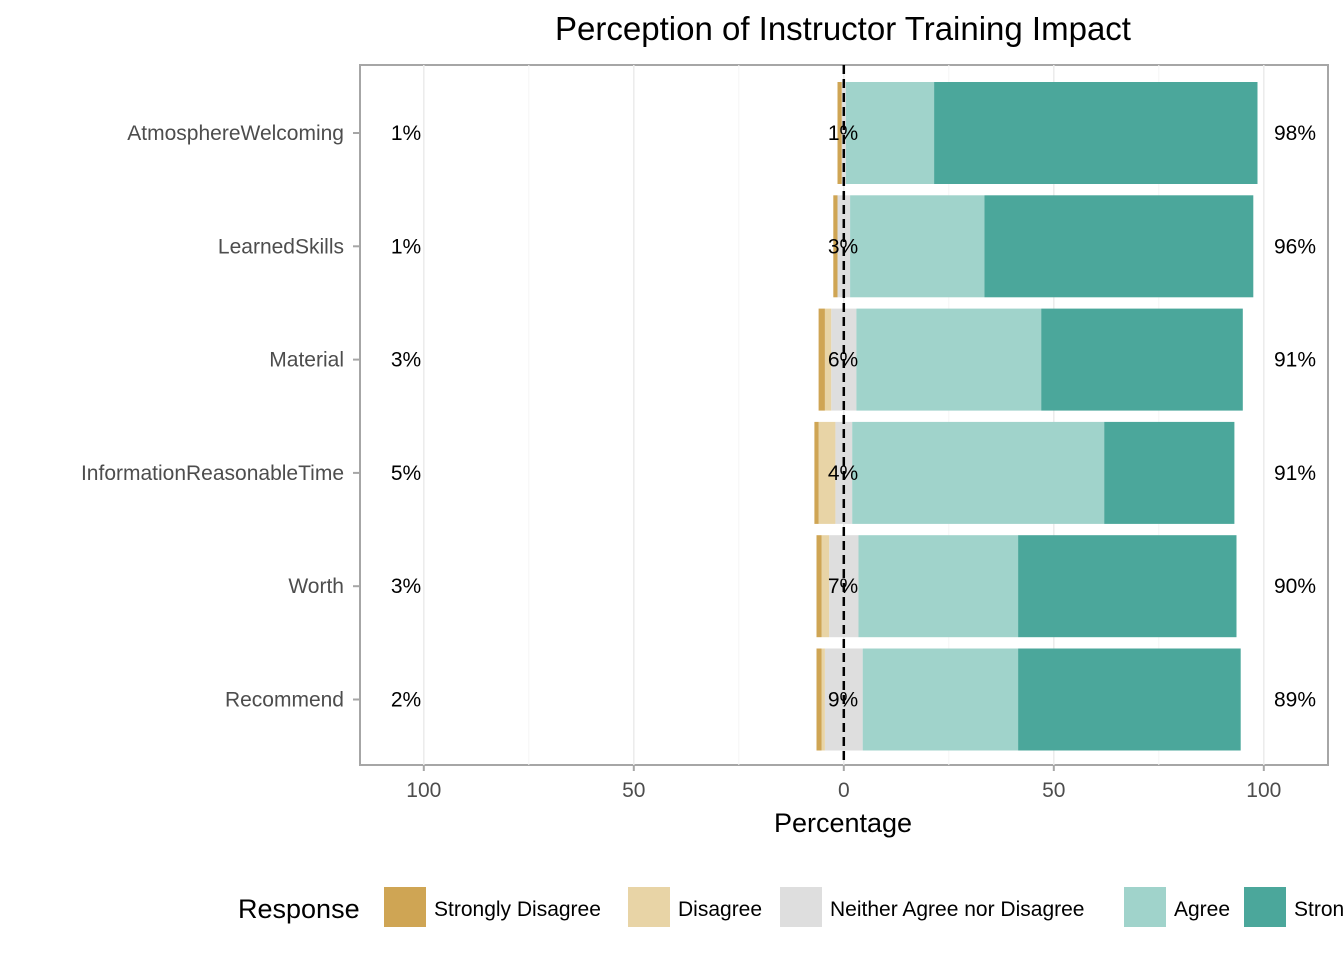 This screenshot has width=1344, height=960. I want to click on y-tick-label: Recommend, so click(284, 700).